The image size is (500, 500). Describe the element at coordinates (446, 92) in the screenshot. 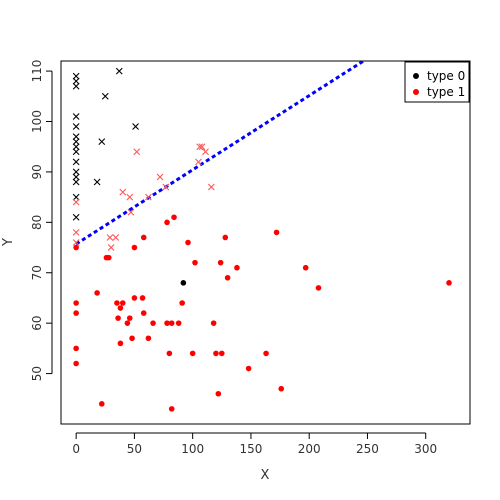

I see `legend-label-type-1: type 1` at that location.